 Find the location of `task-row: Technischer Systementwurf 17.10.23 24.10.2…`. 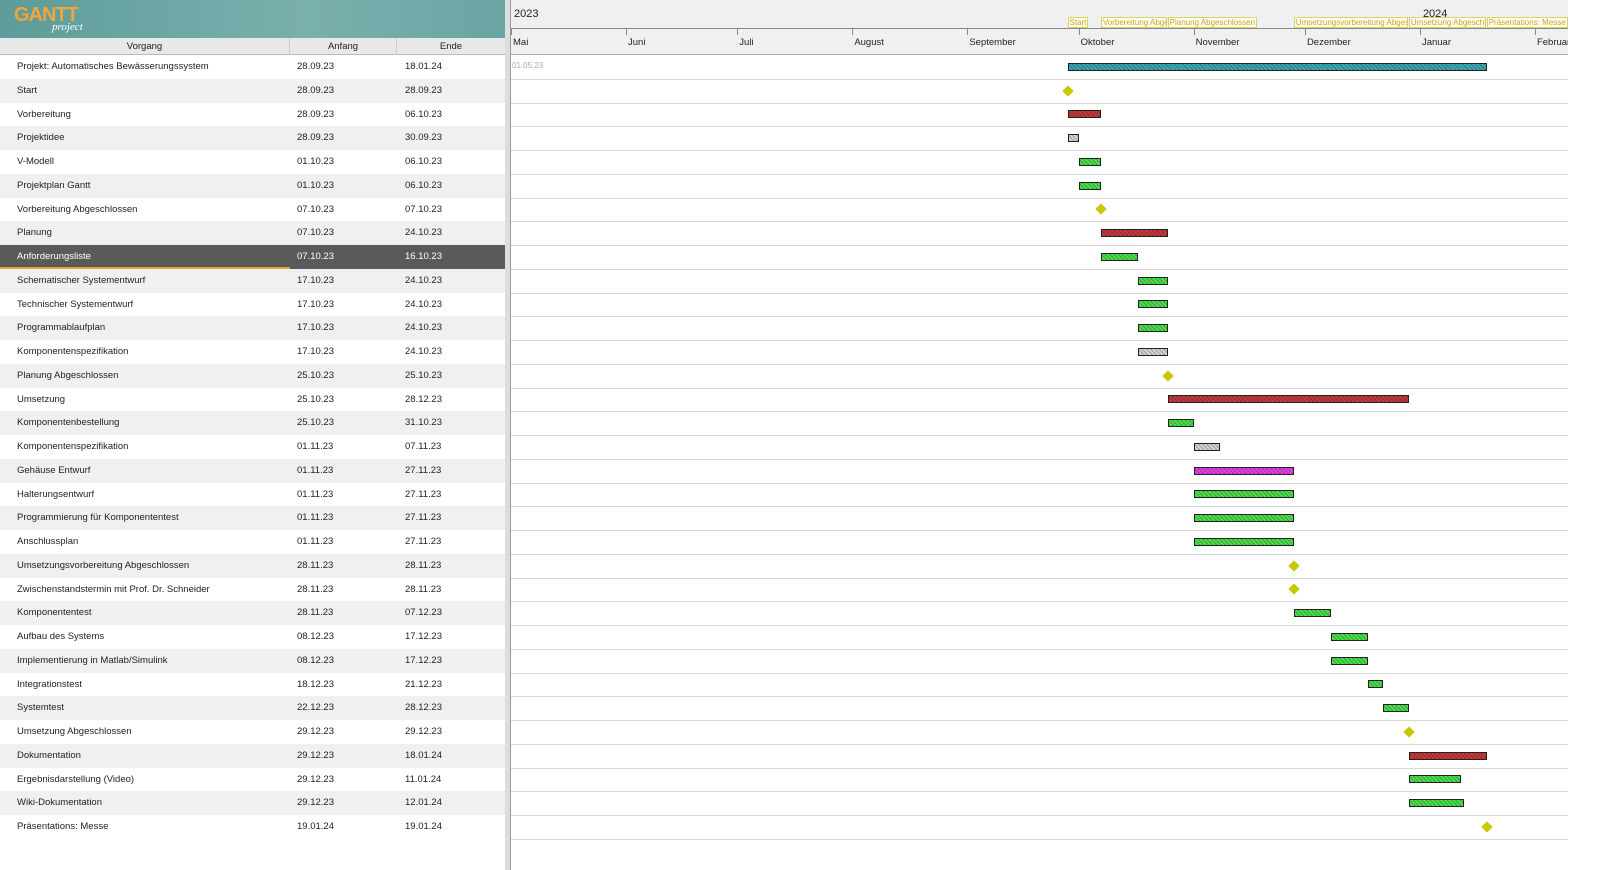

task-row: Technischer Systementwurf 17.10.23 24.10.2… is located at coordinates (252, 304).